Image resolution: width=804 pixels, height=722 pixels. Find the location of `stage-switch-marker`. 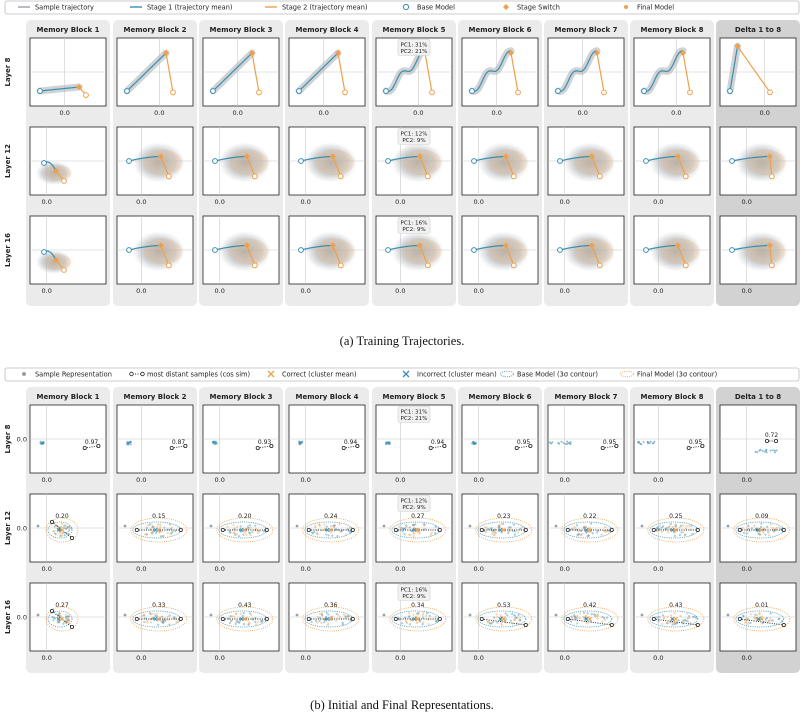

stage-switch-marker is located at coordinates (166, 52).